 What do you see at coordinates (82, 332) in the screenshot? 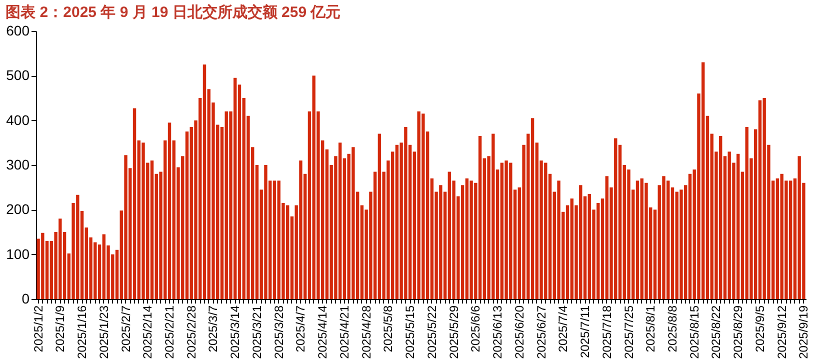
I see `x-tick-label: 2025/1/16` at bounding box center [82, 332].